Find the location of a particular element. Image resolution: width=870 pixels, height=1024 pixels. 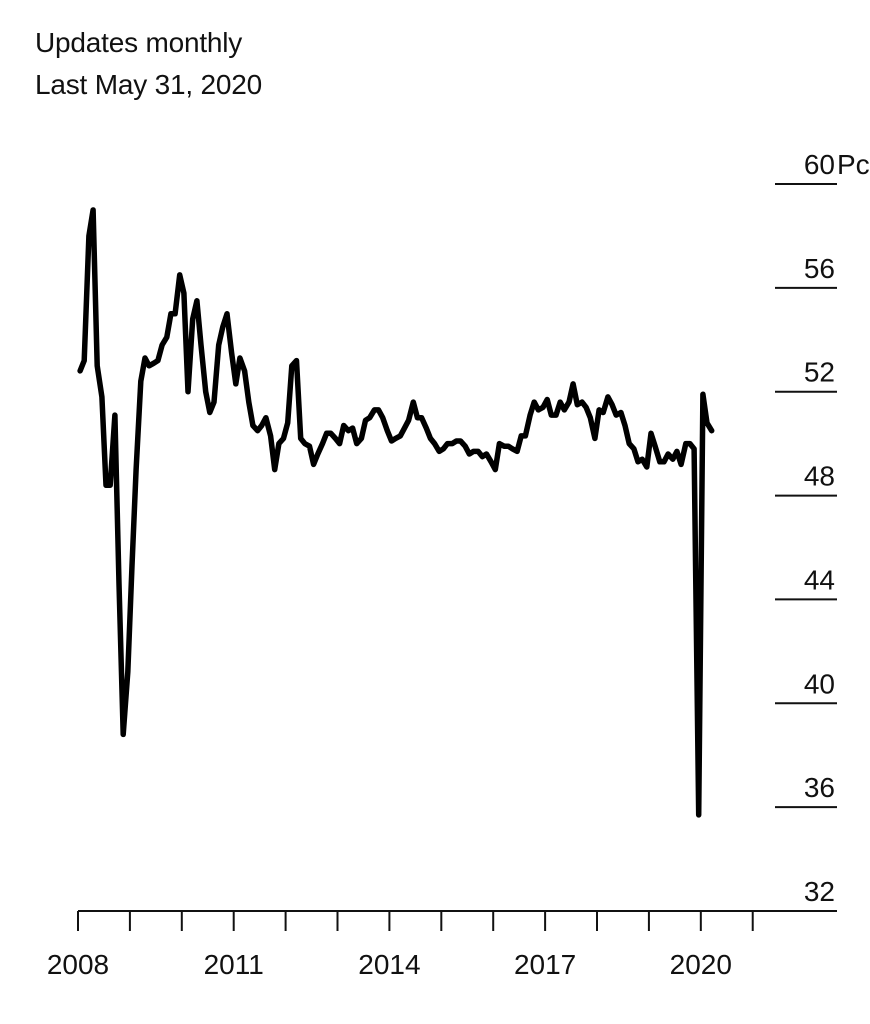

x-tick-label: 2011 is located at coordinates (234, 964).